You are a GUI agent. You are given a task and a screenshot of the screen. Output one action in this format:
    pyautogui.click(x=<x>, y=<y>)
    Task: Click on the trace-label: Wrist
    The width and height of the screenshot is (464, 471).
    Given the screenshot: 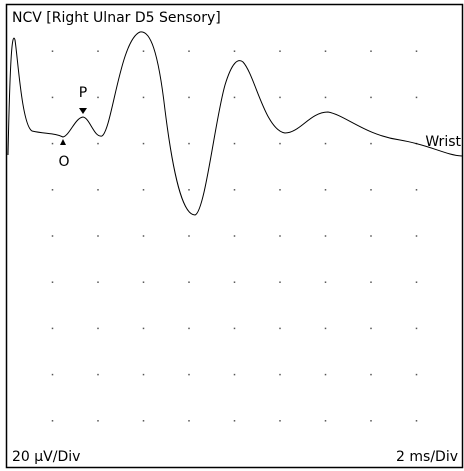 What is the action you would take?
    pyautogui.click(x=443, y=142)
    